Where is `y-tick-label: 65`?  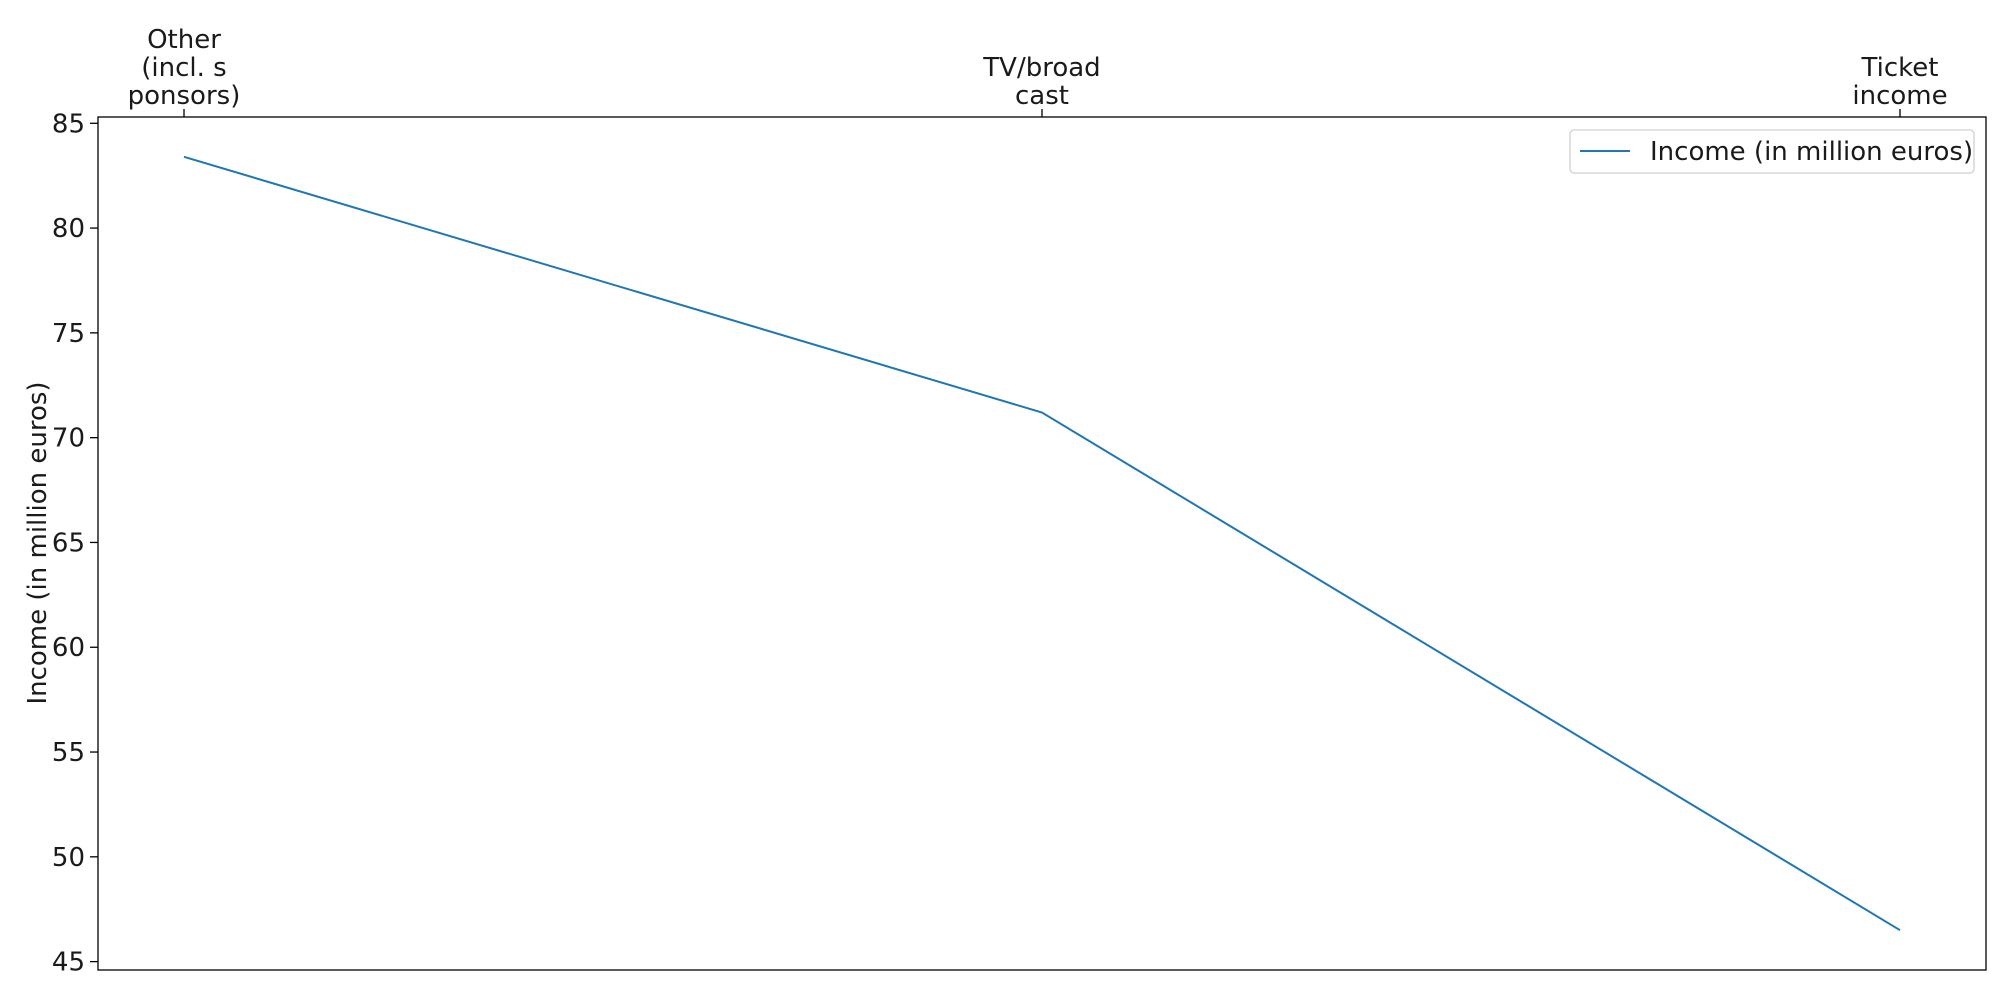
y-tick-label: 65 is located at coordinates (68, 543).